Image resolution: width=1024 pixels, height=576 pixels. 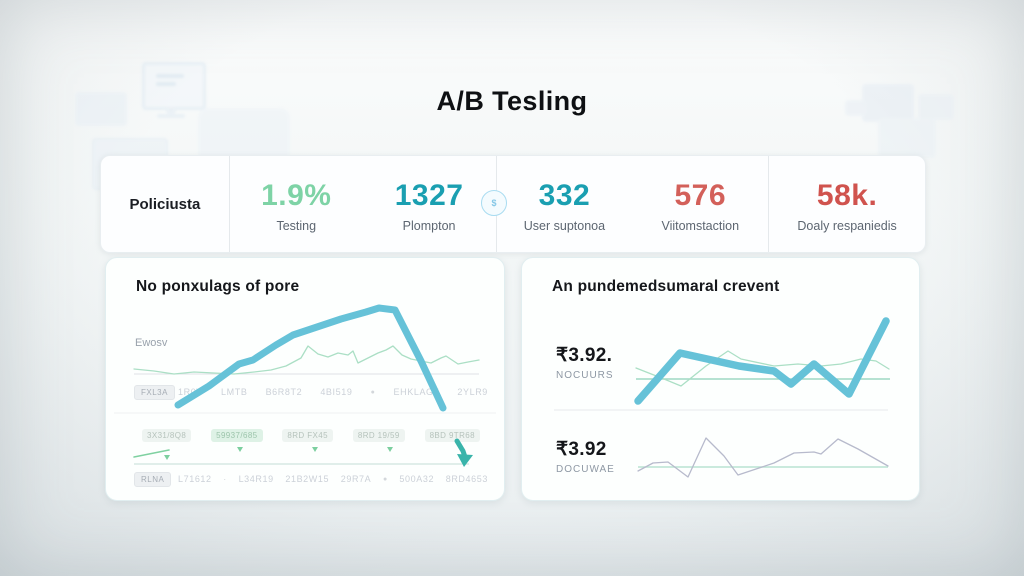 What do you see at coordinates (378, 435) in the screenshot?
I see `filter-pill: 8RD 19/59` at bounding box center [378, 435].